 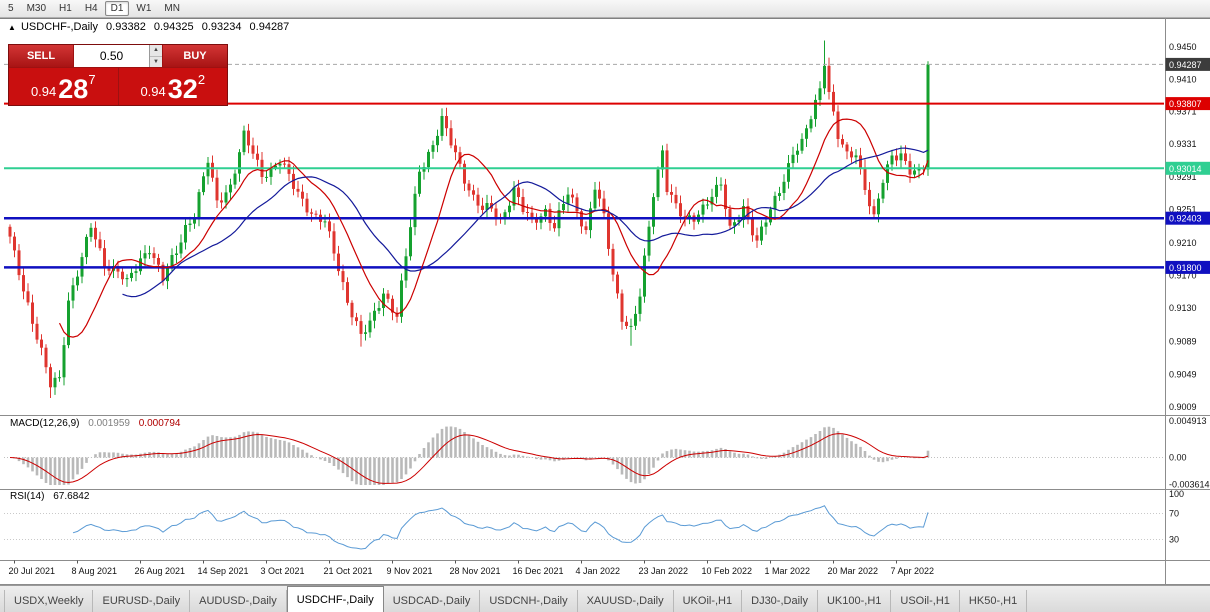 I want to click on svg-text: 7 Apr 2022, so click(x=913, y=571).